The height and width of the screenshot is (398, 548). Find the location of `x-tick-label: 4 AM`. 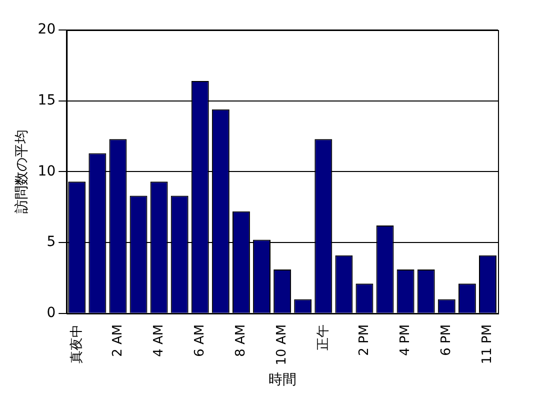

x-tick-label: 4 AM is located at coordinates (158, 340).